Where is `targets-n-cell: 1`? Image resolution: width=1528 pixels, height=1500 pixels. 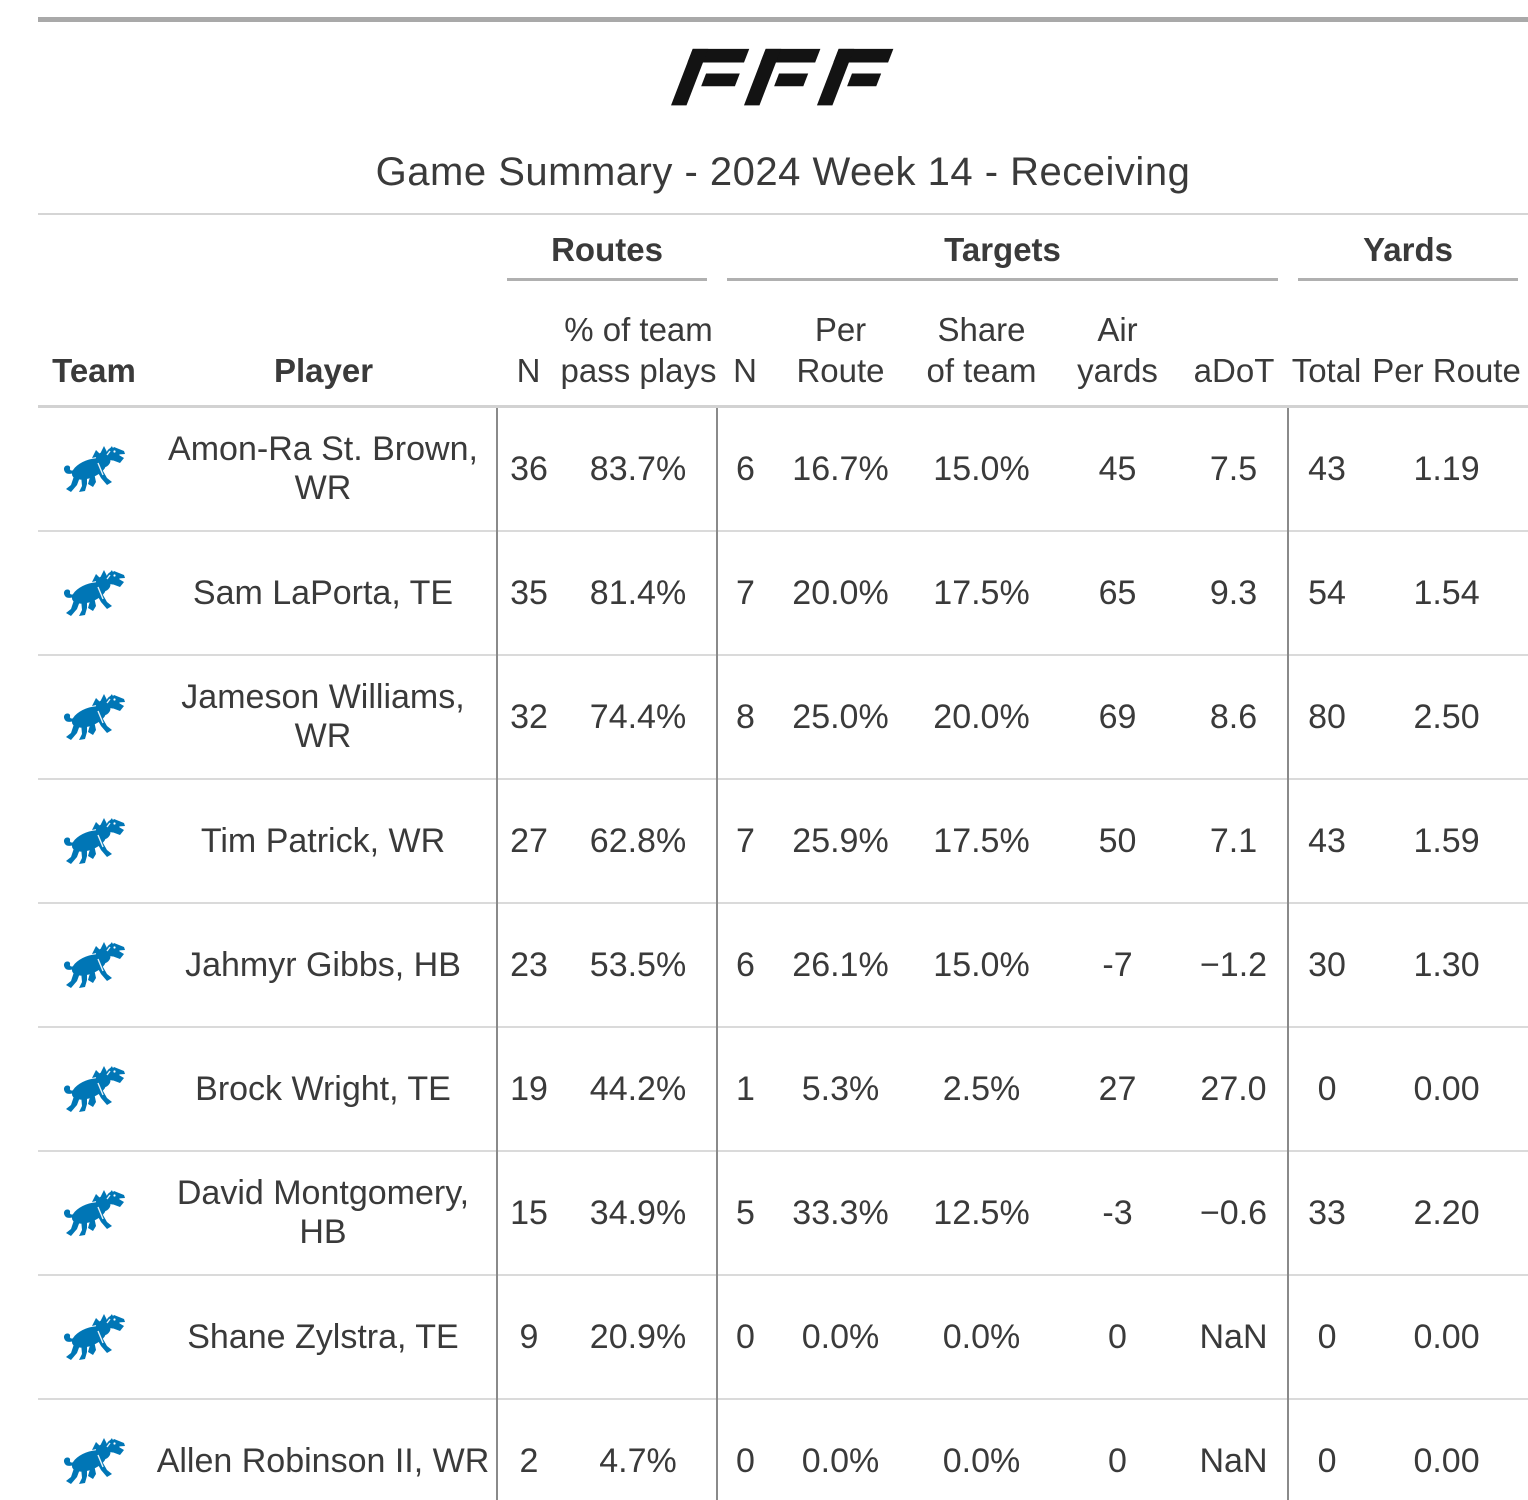 targets-n-cell: 1 is located at coordinates (744, 1088).